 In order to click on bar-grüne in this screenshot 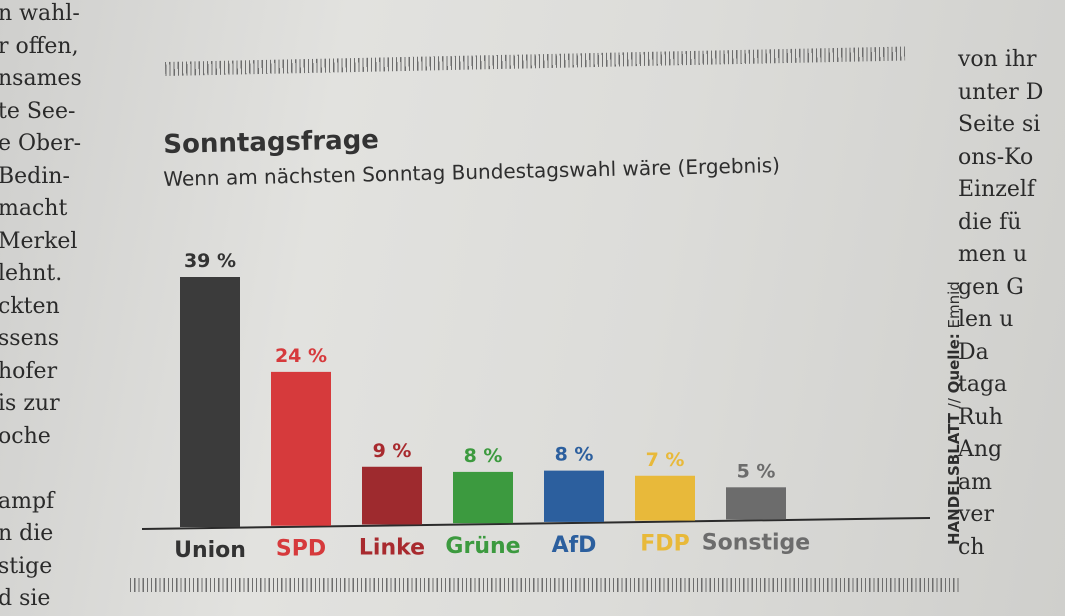, I will do `click(483, 497)`.